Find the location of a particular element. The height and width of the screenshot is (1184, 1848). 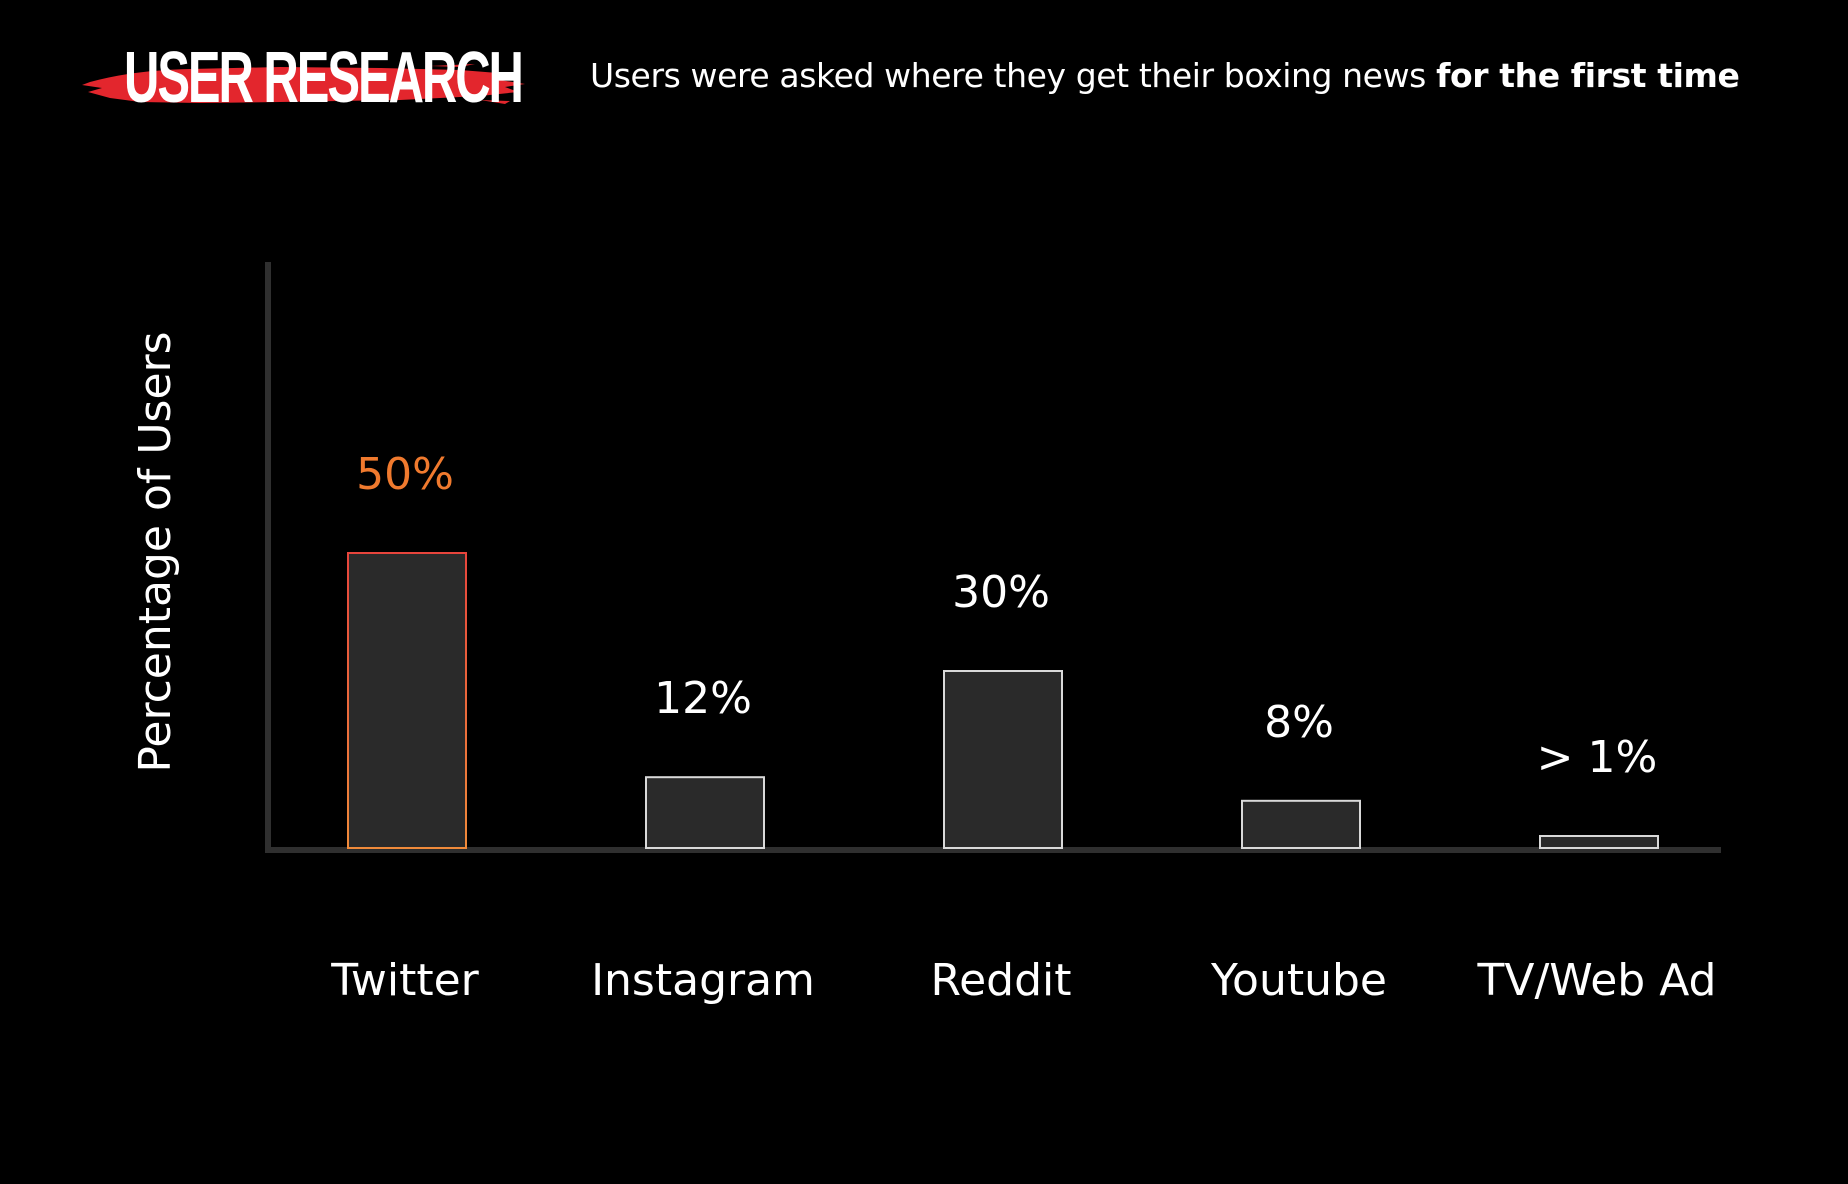

value-label: 8% is located at coordinates (1299, 722).